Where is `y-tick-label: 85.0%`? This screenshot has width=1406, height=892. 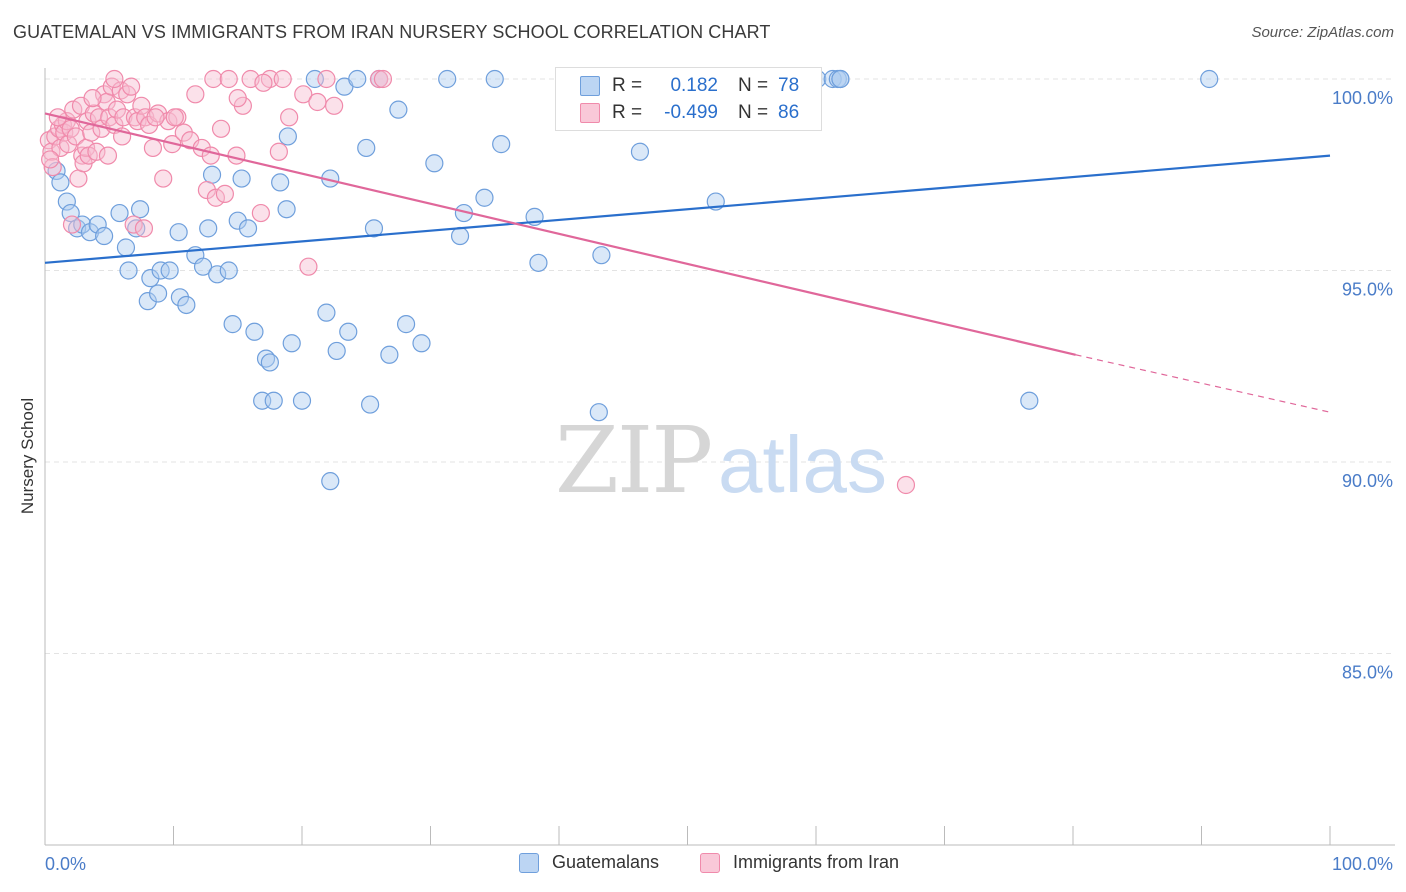
y-tick-label: 85.0% is located at coordinates (1367, 673).